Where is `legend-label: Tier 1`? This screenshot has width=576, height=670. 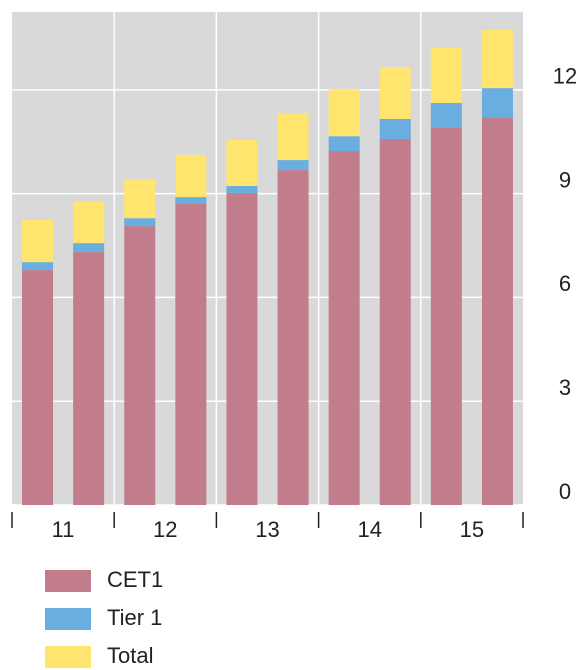 legend-label: Tier 1 is located at coordinates (134, 617).